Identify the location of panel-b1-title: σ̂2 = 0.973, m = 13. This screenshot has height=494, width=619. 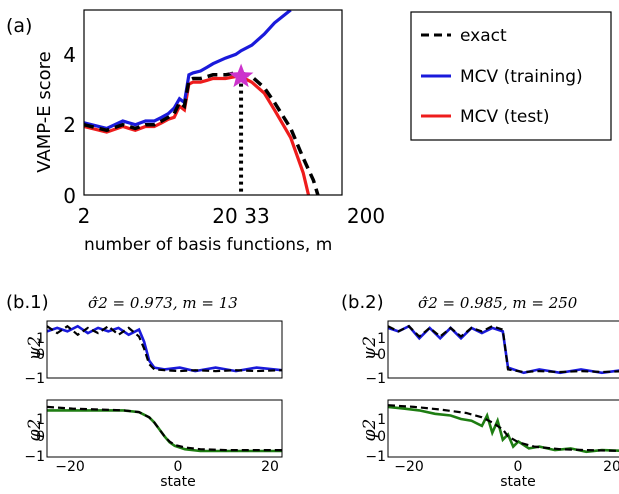
(163, 303).